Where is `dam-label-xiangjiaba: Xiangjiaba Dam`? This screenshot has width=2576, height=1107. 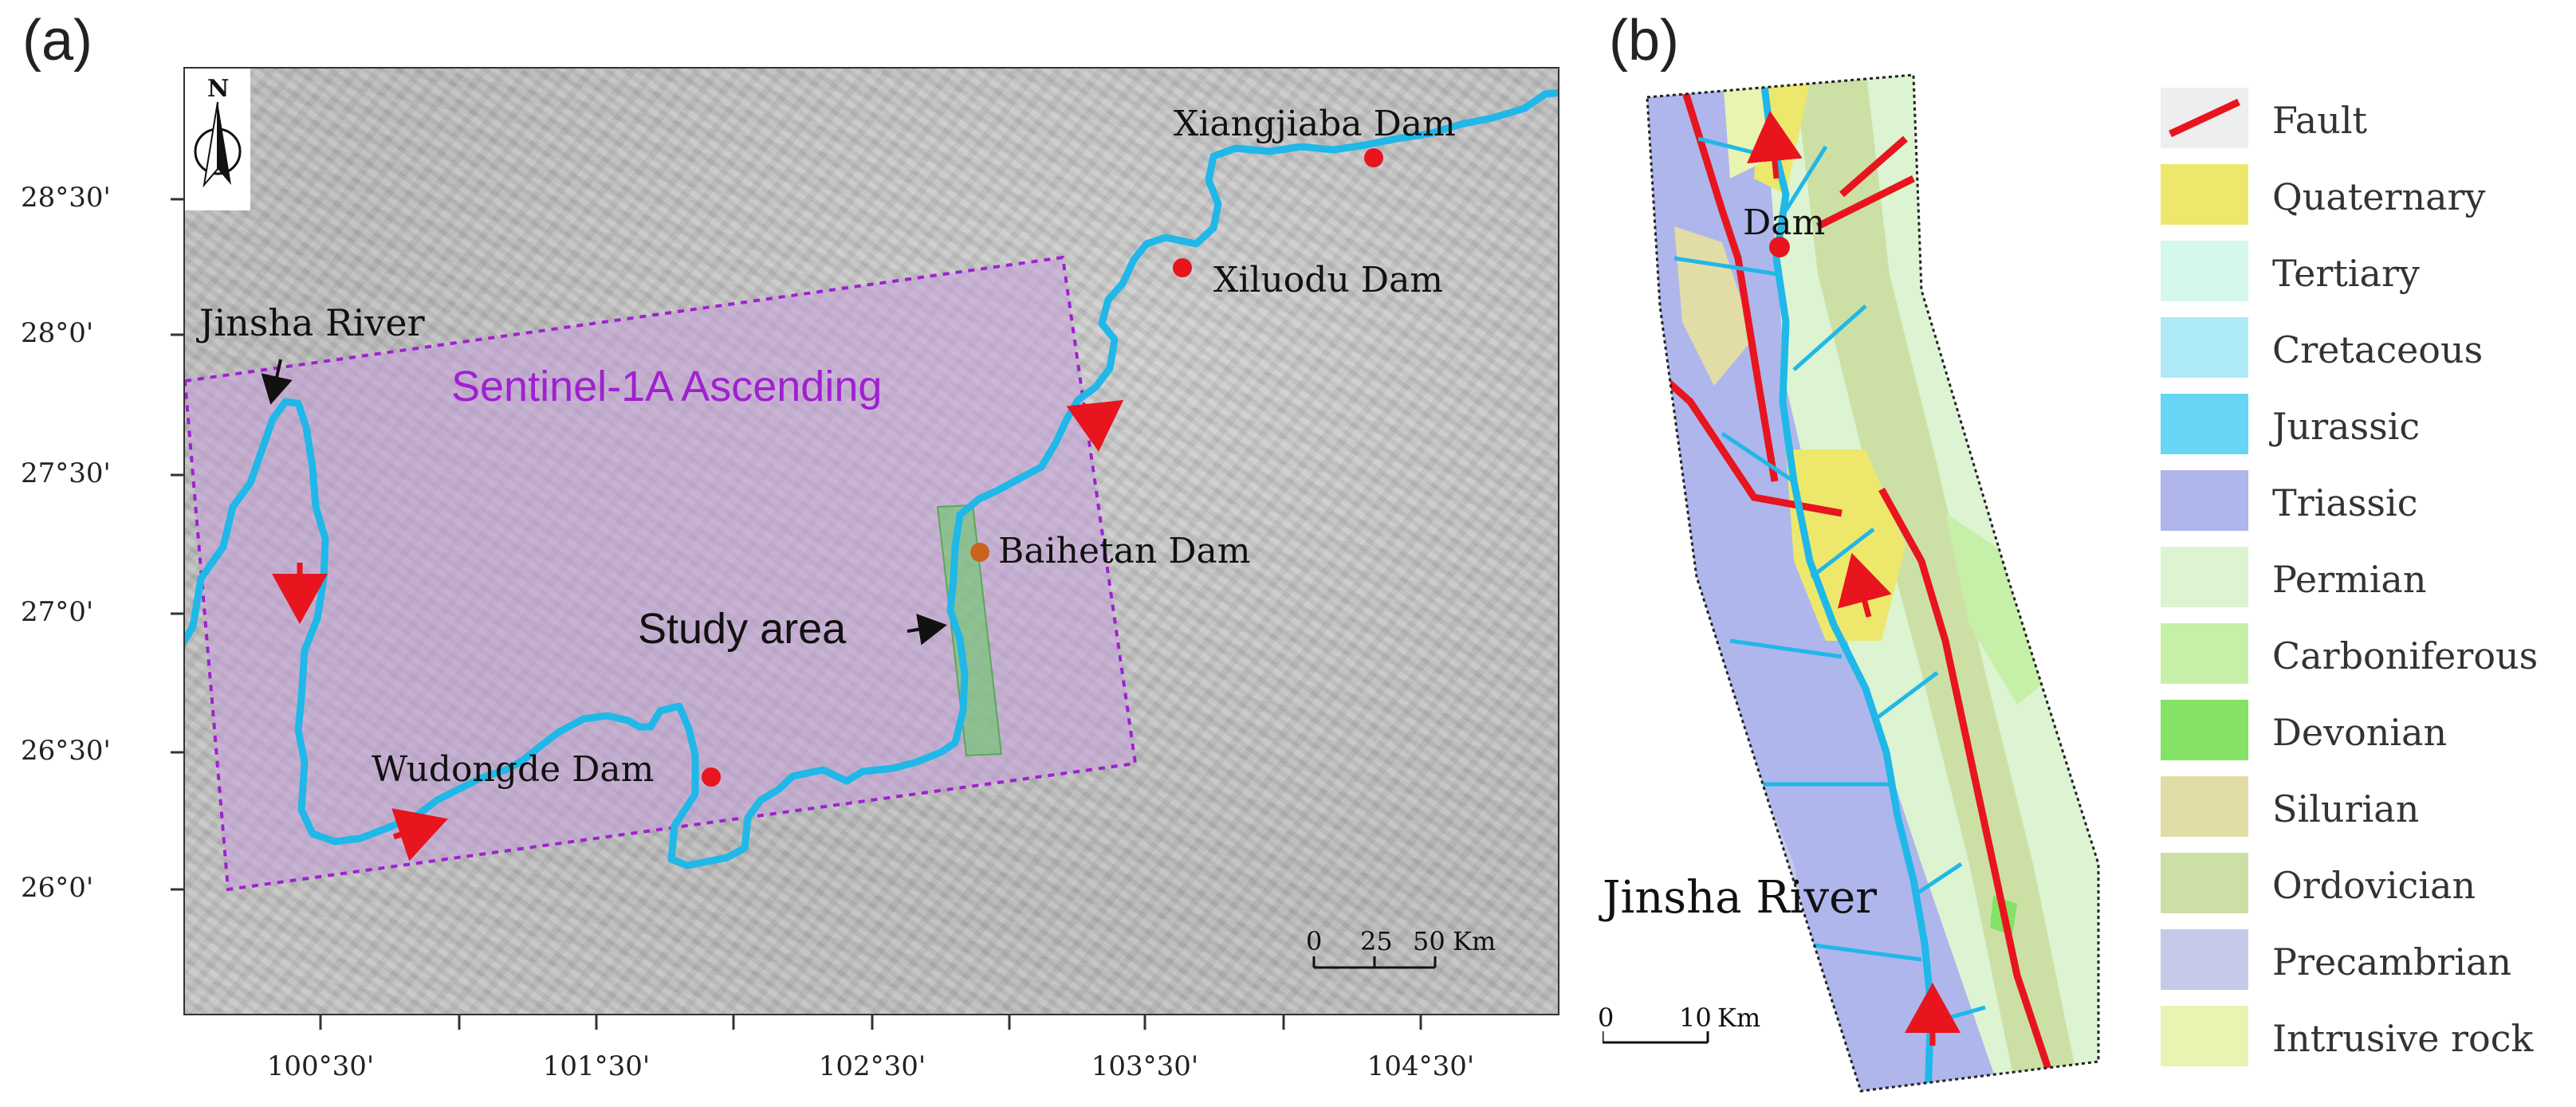
dam-label-xiangjiaba: Xiangjiaba Dam is located at coordinates (1315, 124).